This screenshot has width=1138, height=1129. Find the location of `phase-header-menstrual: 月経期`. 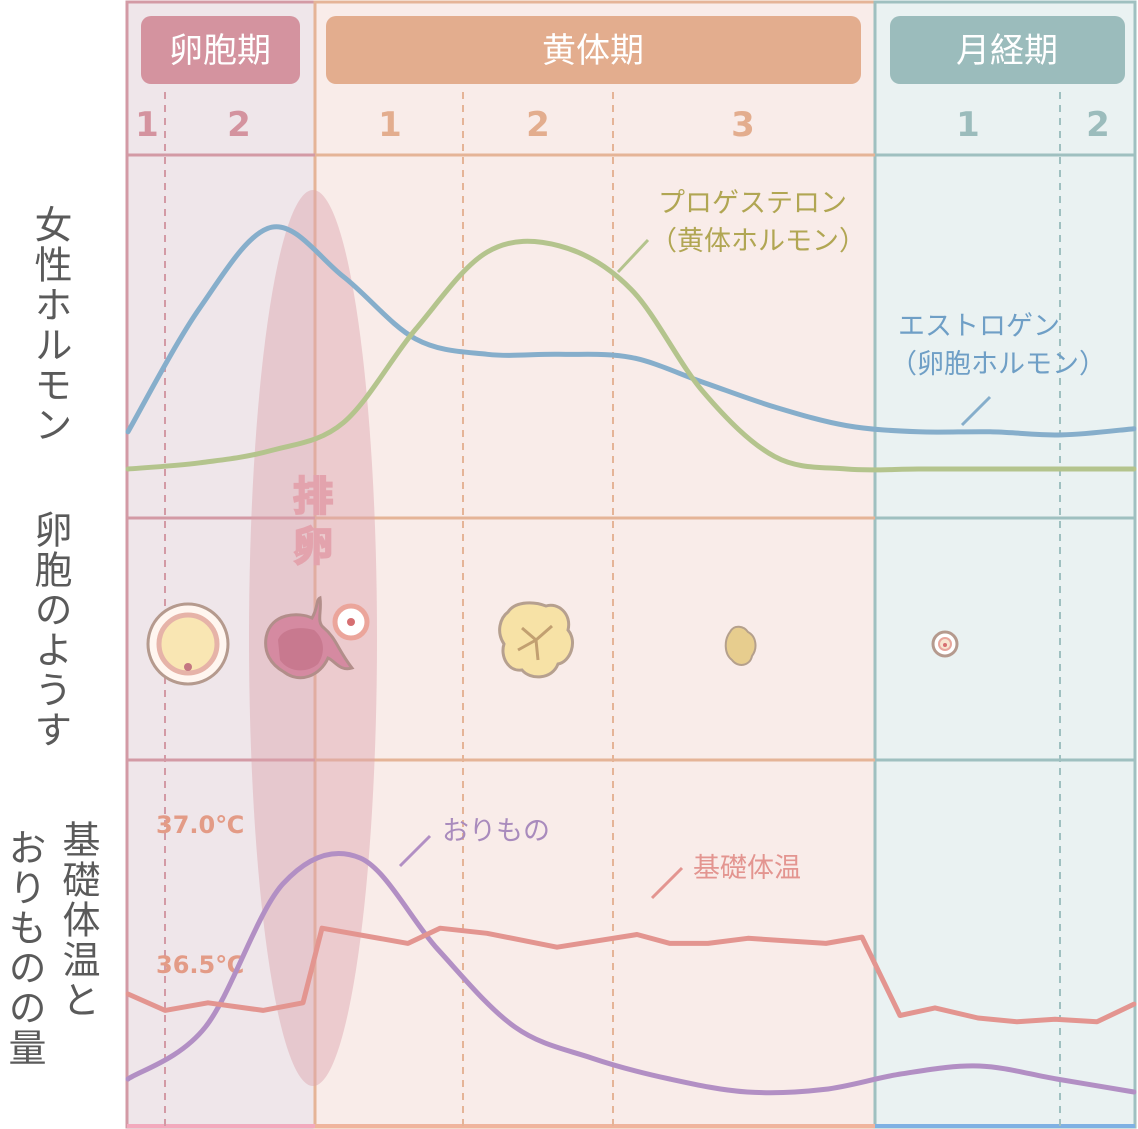

phase-header-menstrual: 月経期 is located at coordinates (1007, 50).